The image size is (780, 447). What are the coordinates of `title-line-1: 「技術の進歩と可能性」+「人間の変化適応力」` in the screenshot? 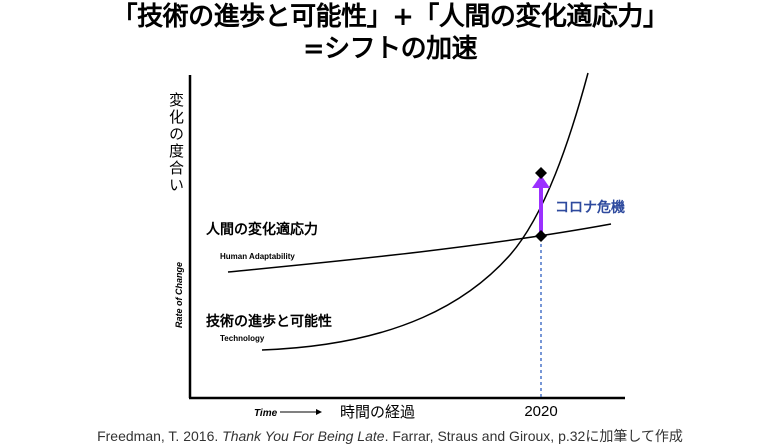 It's located at (390, 17).